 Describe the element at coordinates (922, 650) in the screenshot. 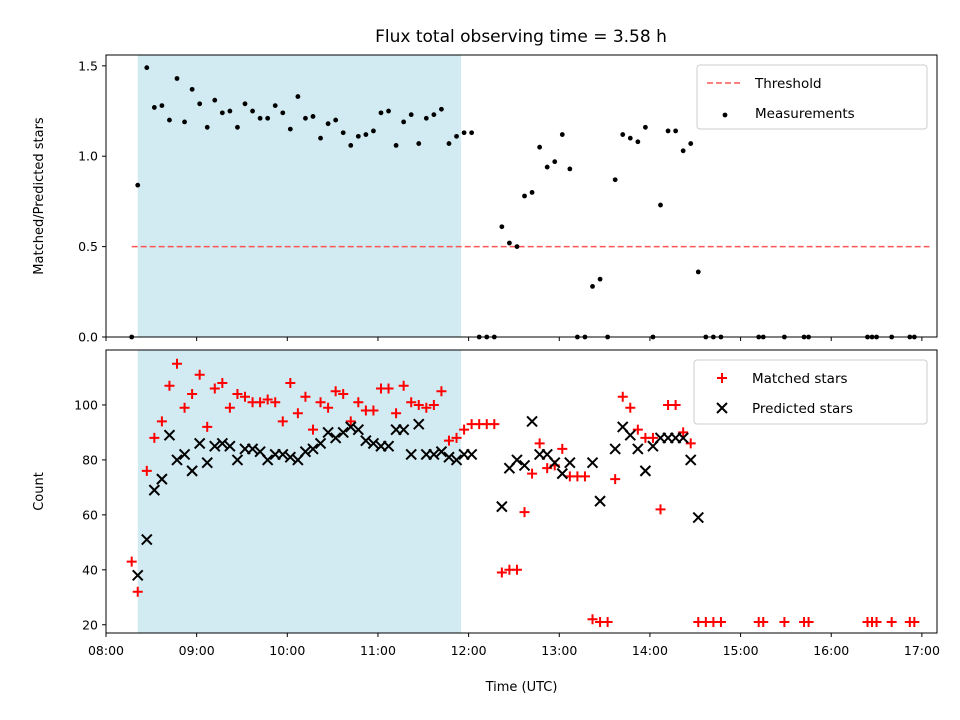

I see `x-tick-label: 17:00` at that location.